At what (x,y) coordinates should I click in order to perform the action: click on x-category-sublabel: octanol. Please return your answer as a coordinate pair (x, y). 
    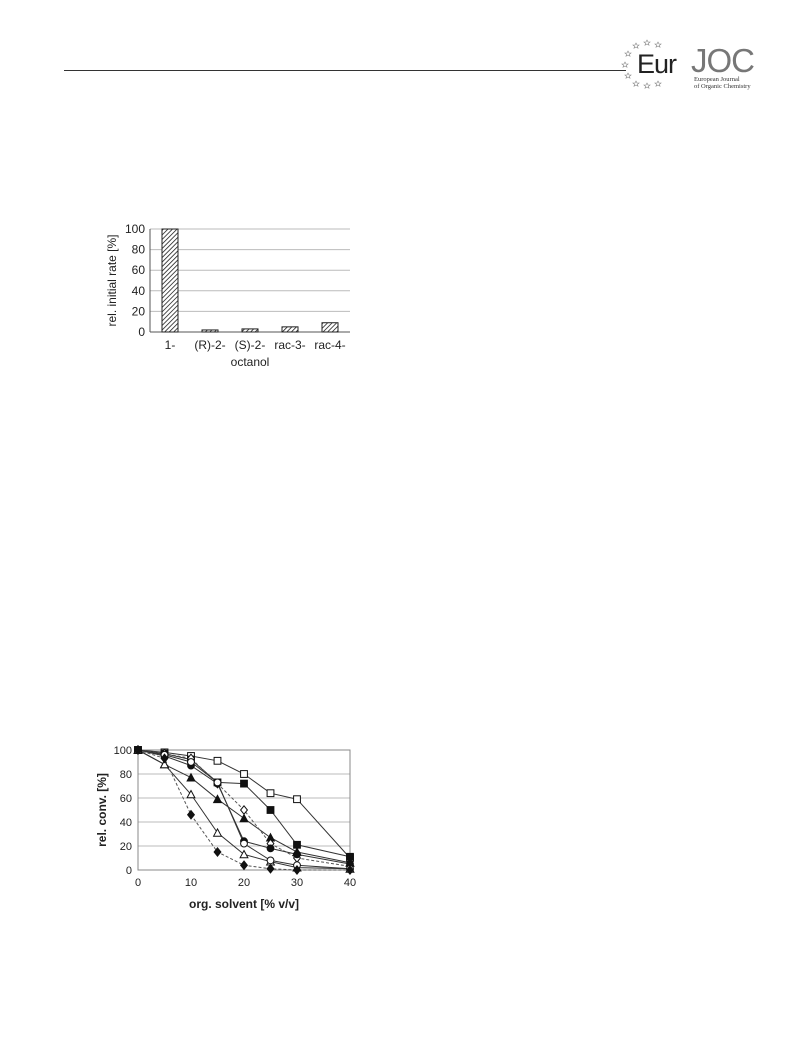
    Looking at the image, I should click on (250, 362).